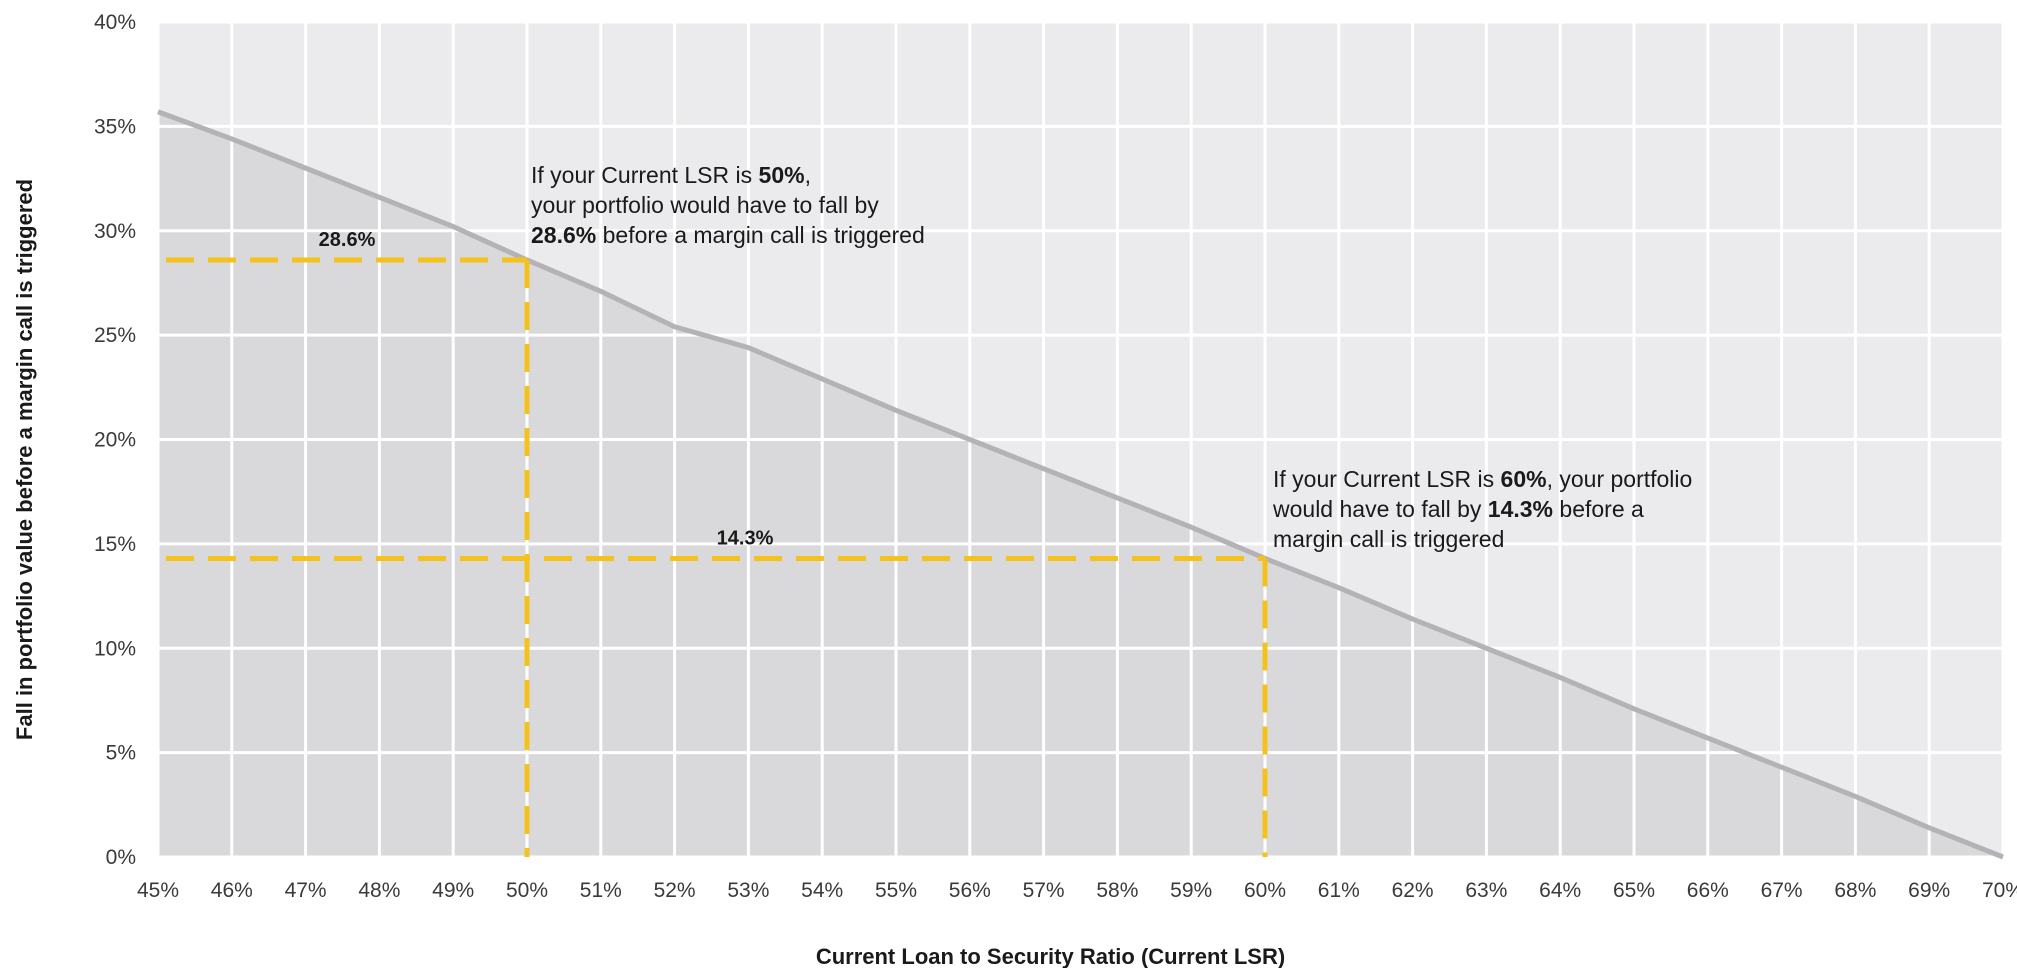 The width and height of the screenshot is (2017, 968). What do you see at coordinates (745, 538) in the screenshot?
I see `marker-label: 14.3%` at bounding box center [745, 538].